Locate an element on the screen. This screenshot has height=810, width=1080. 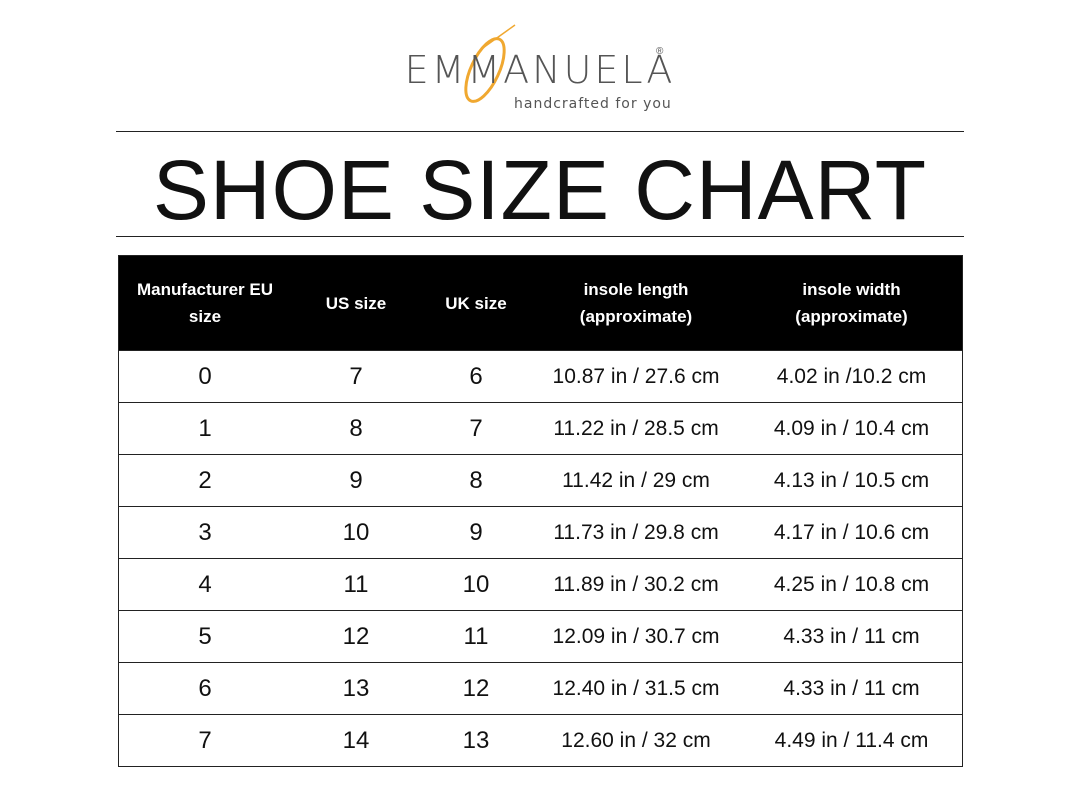
table-cell: 4.49 in / 11.4 cm is located at coordinates (851, 740).